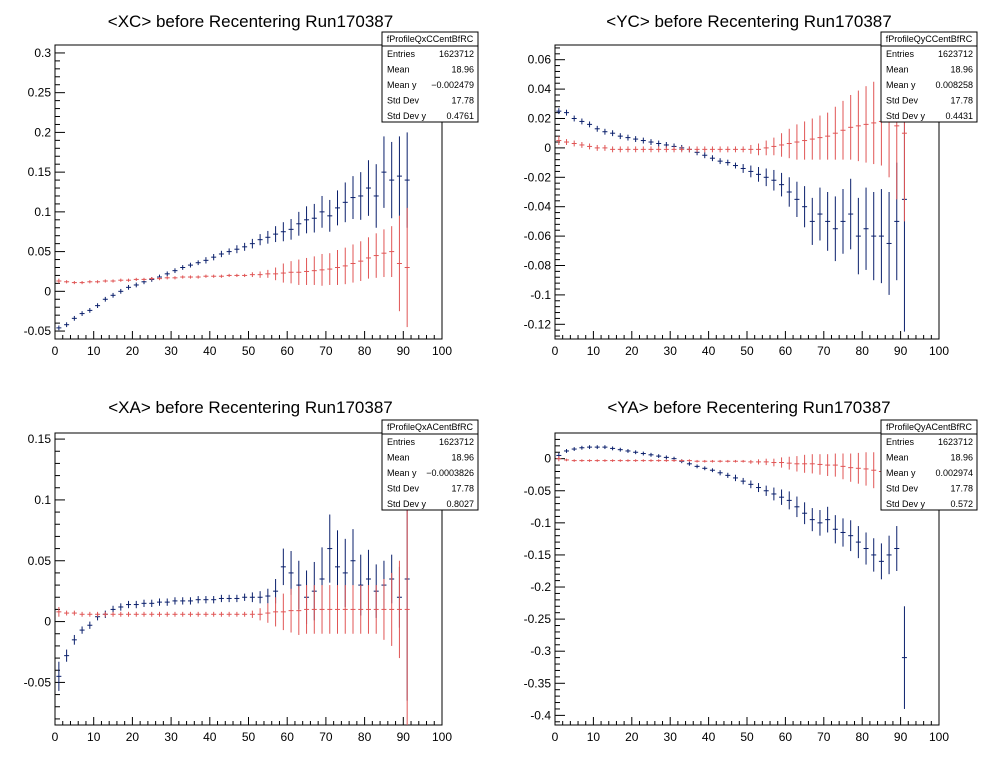 This screenshot has height=774, width=998. Describe the element at coordinates (959, 116) in the screenshot. I see `stats-value: 0.4431` at that location.